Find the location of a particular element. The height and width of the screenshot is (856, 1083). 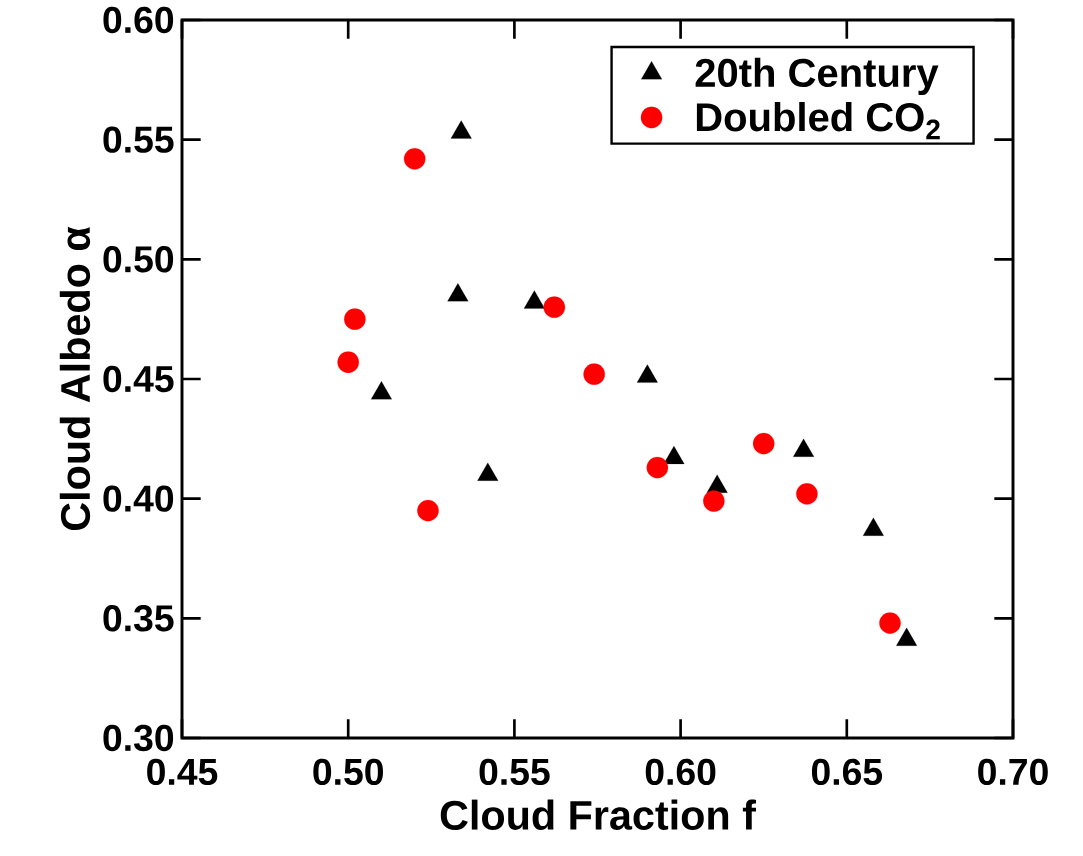

x-axis-title: Cloud Fraction f is located at coordinates (598, 814).